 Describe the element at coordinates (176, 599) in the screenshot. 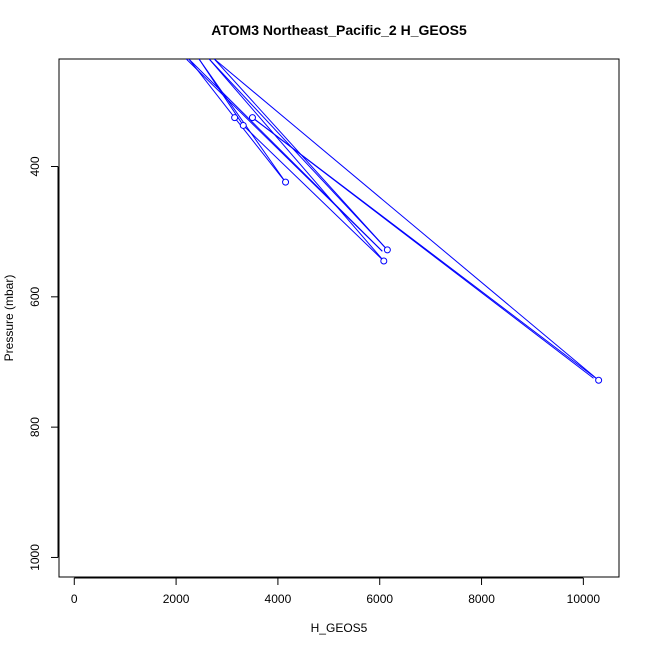

I see `x-tick-label: 2000` at that location.